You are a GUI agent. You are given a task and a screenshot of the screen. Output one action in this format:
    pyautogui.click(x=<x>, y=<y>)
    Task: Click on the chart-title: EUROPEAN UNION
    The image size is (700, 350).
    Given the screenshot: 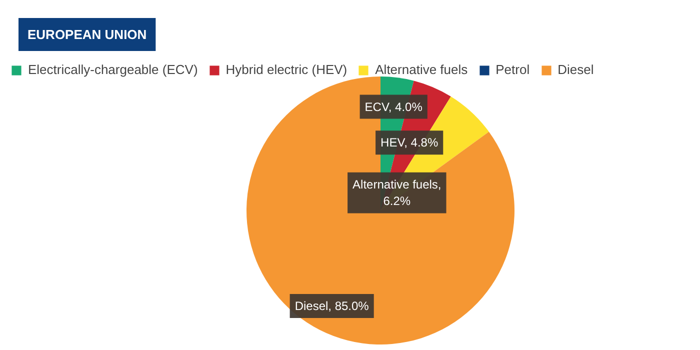 What is the action you would take?
    pyautogui.click(x=87, y=34)
    